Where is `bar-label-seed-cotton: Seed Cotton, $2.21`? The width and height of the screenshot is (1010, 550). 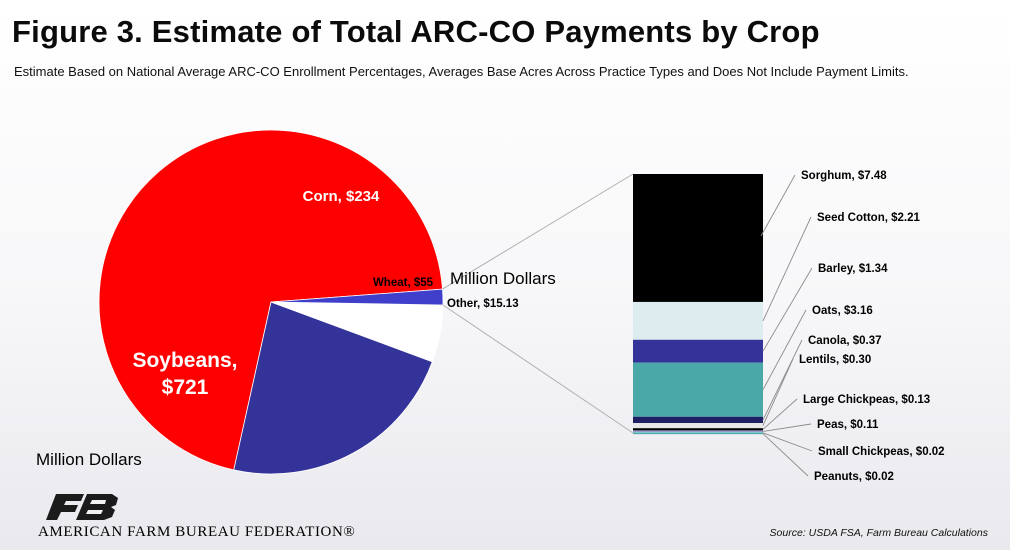 bar-label-seed-cotton: Seed Cotton, $2.21 is located at coordinates (868, 218).